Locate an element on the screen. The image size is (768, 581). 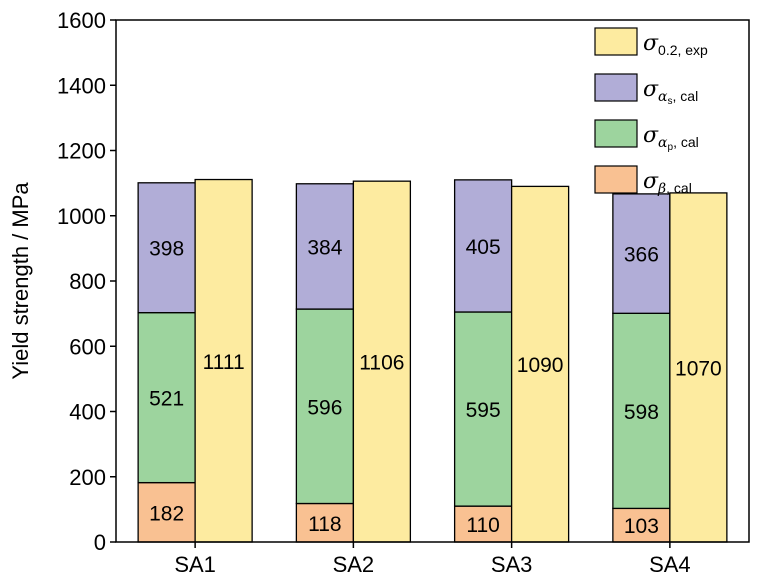
bar-value-label: 1070 is located at coordinates (698, 368).